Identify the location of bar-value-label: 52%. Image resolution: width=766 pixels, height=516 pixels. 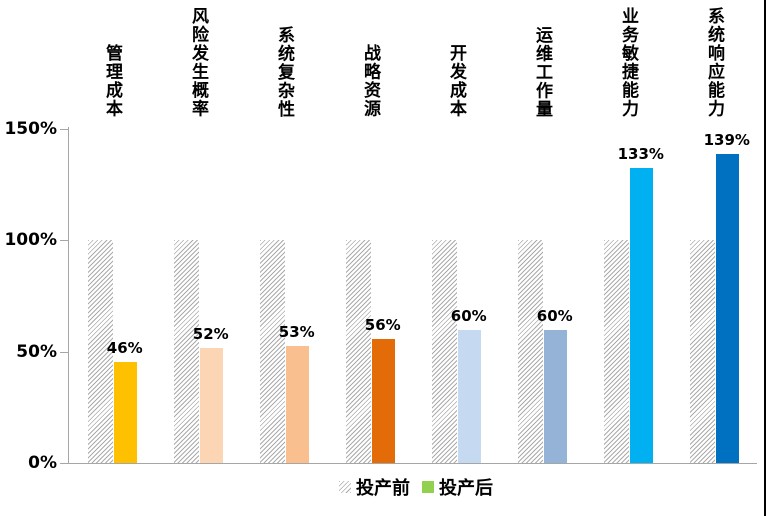
(210, 334).